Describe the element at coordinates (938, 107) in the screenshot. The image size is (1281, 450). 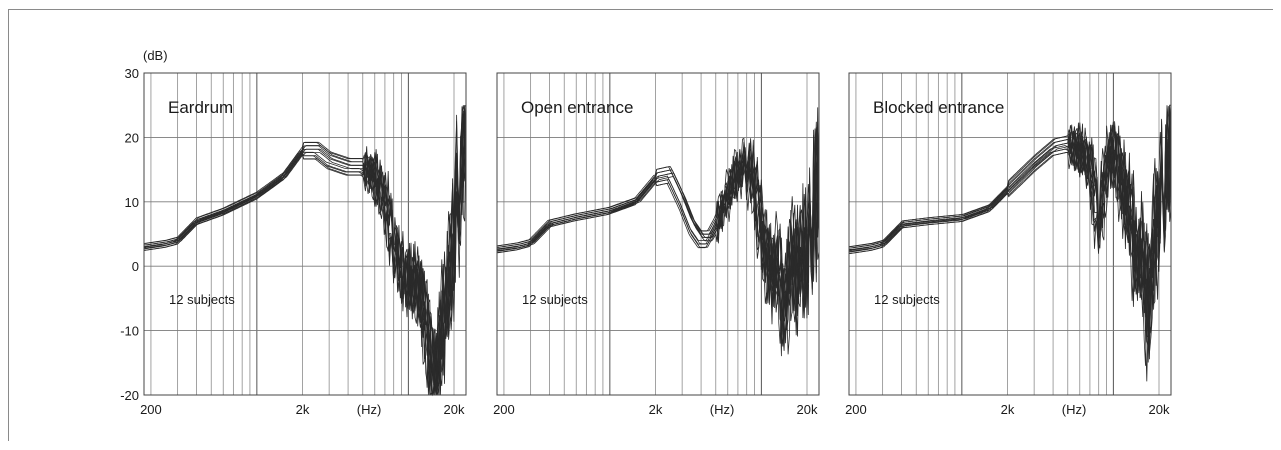
I see `panel-title: Blocked entrance` at that location.